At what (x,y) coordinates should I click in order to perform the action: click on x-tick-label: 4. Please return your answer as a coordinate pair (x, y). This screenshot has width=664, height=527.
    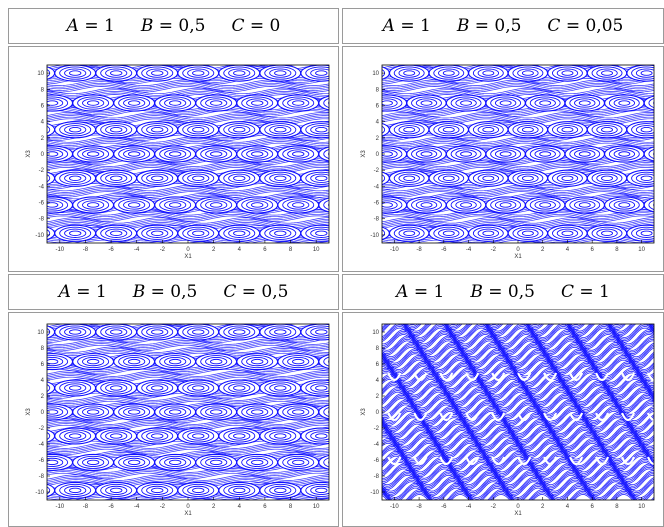
    Looking at the image, I should click on (240, 507).